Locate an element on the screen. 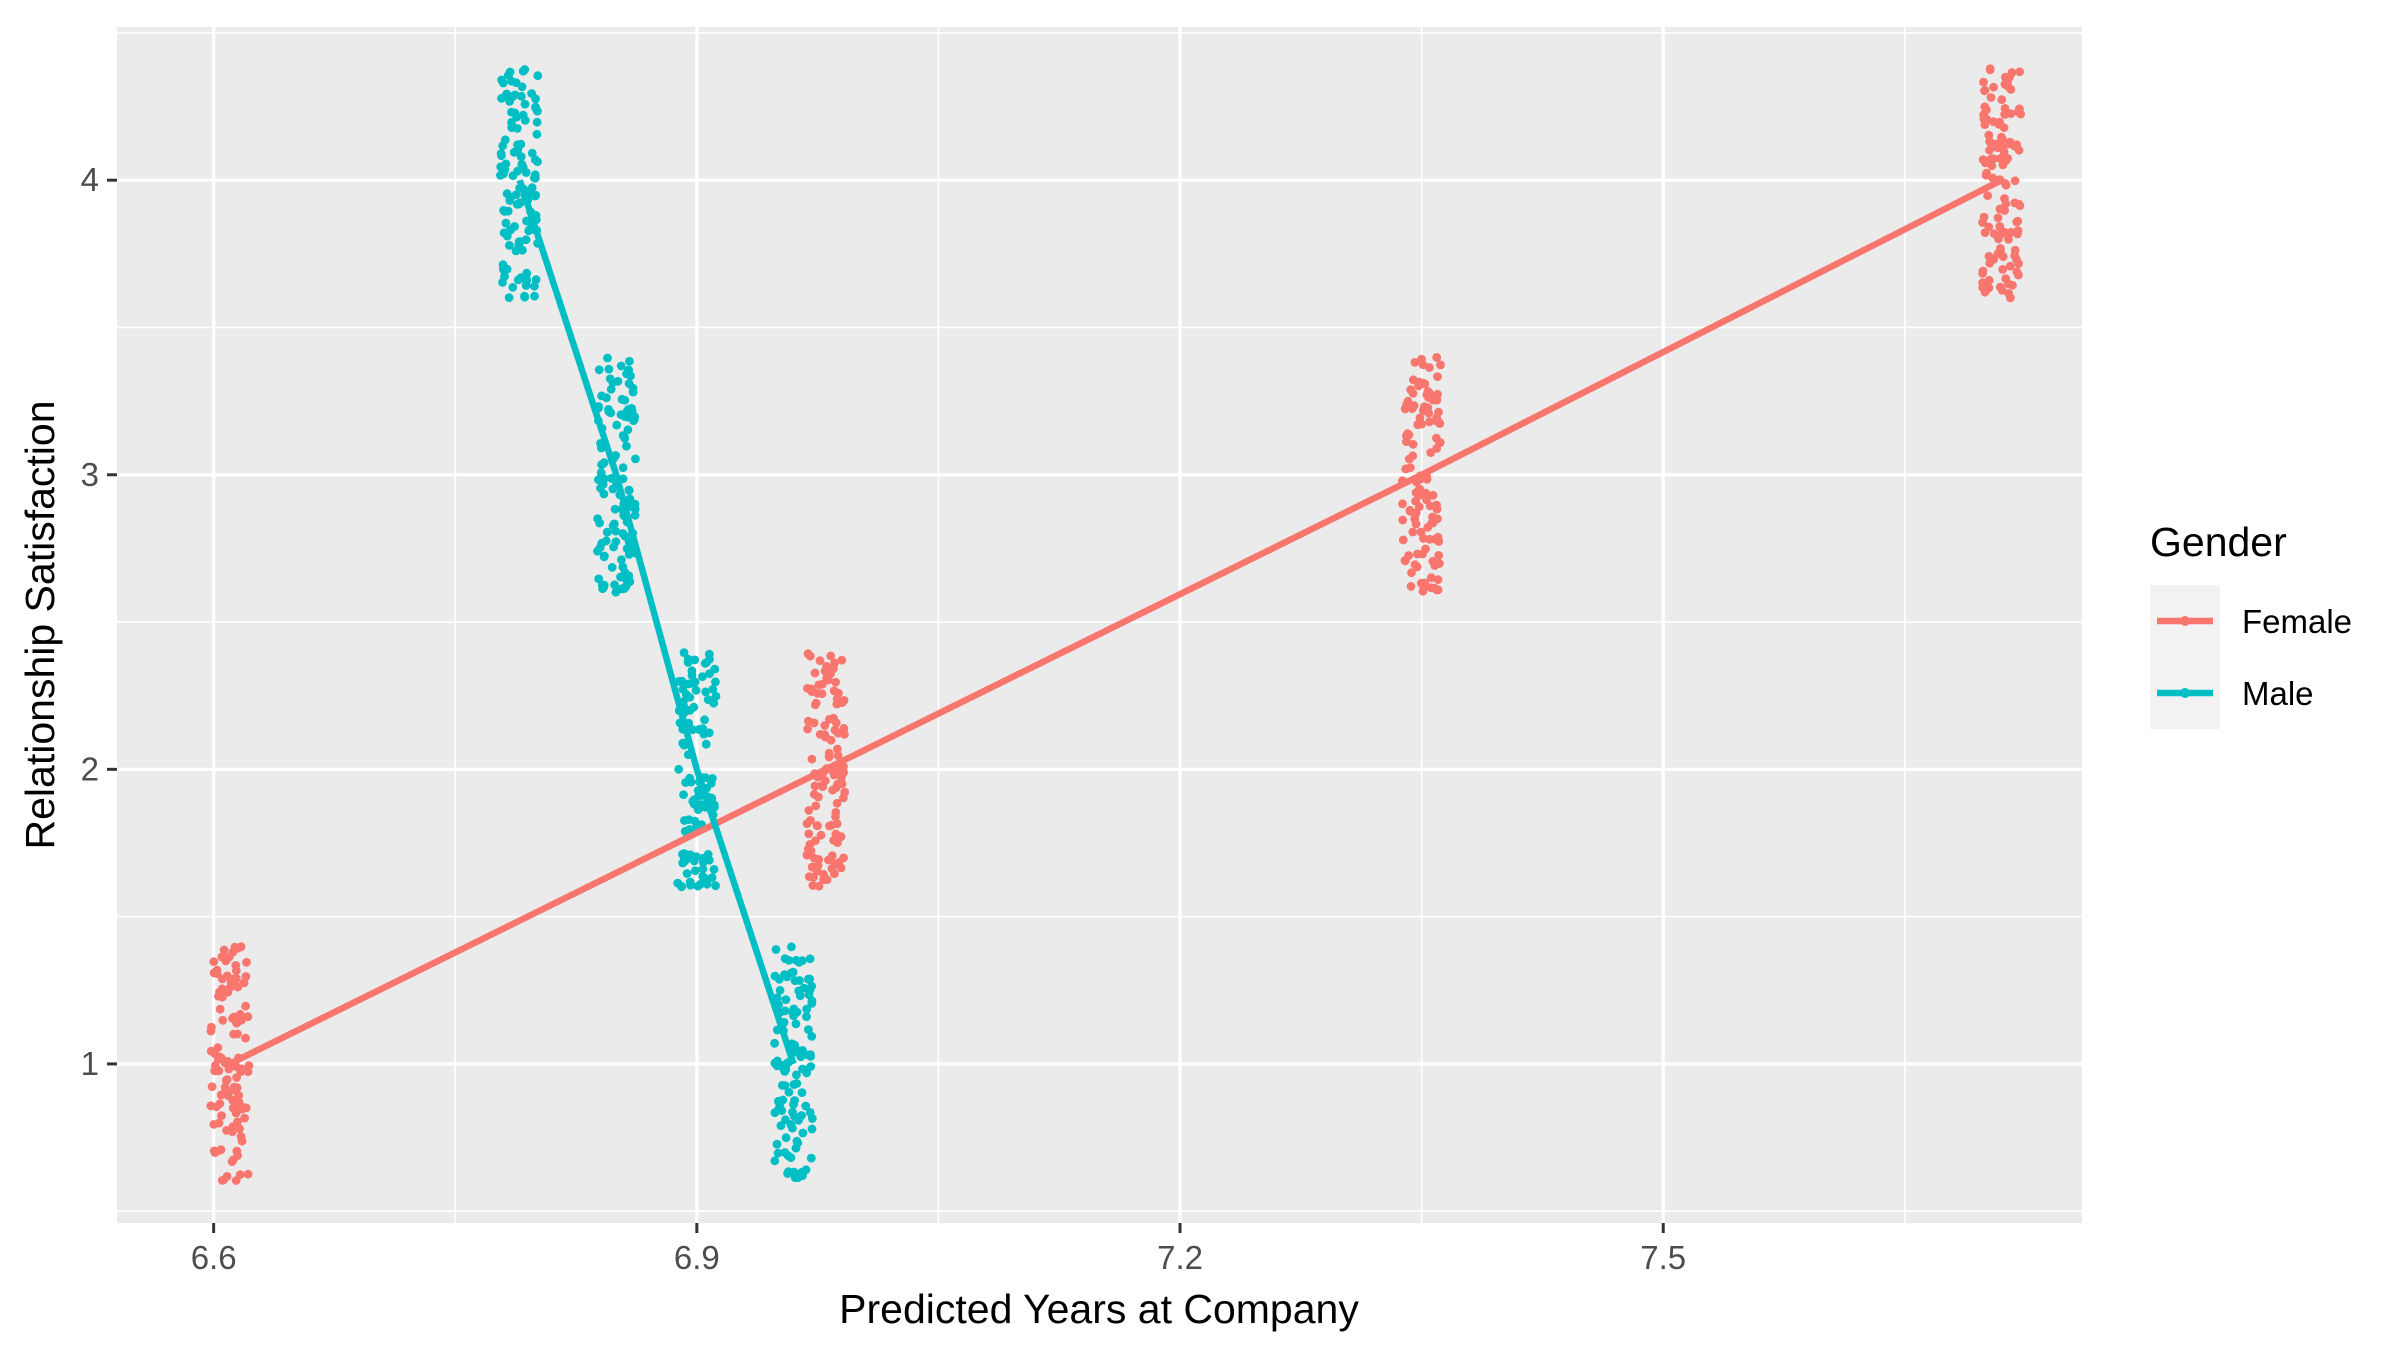  y-axis-label: Relationship Satisfaction is located at coordinates (40, 625).